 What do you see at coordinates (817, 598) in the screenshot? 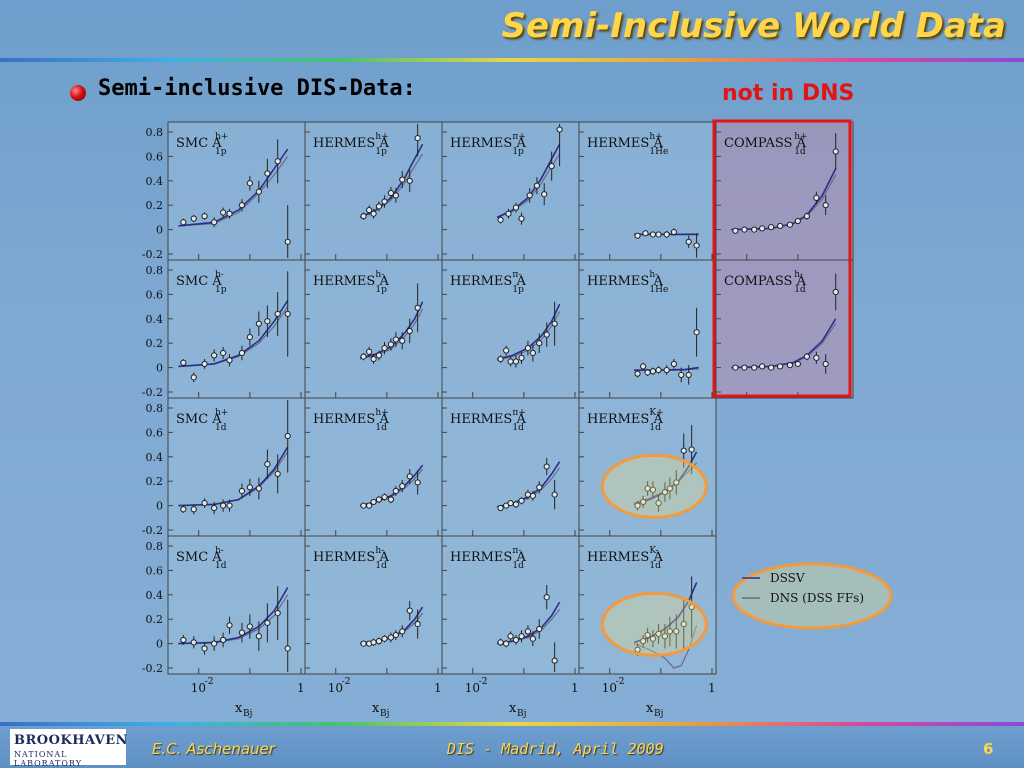
I see `legend-entry: DNS (DSS FFs)` at bounding box center [817, 598].